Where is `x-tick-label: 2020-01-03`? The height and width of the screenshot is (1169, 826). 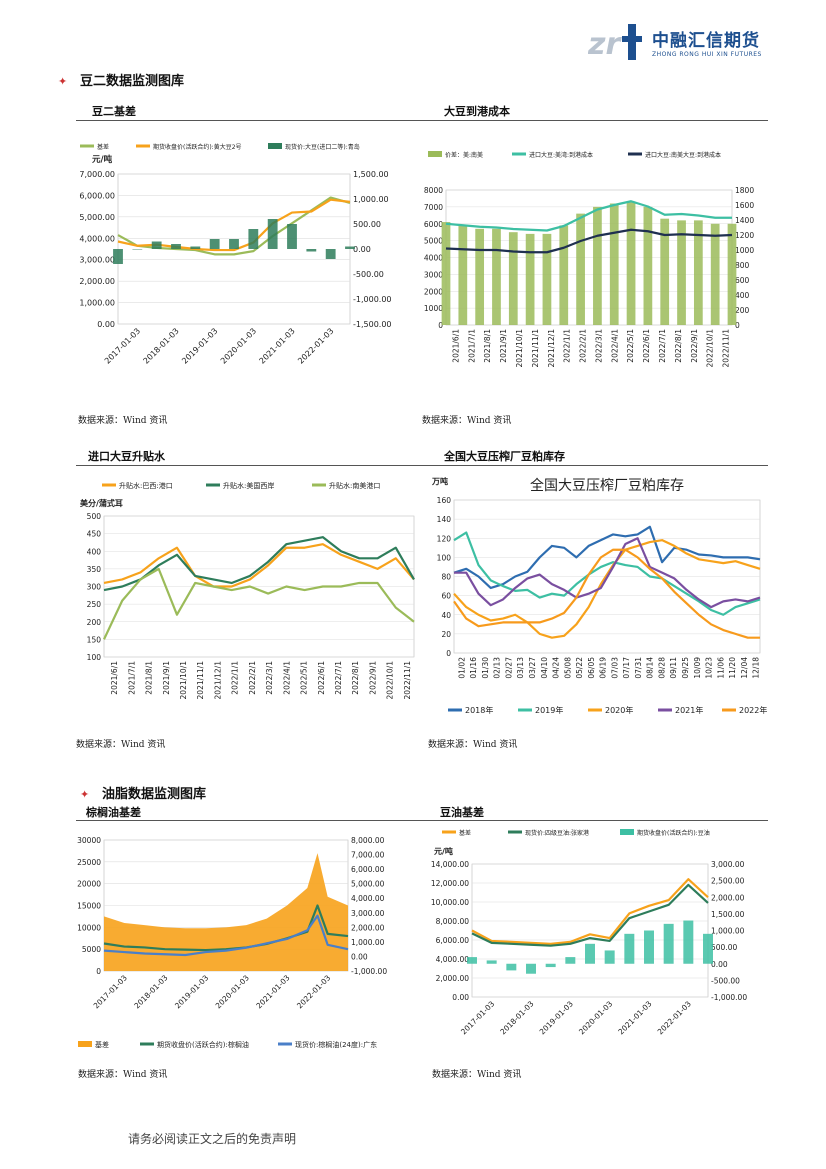 x-tick-label: 2020-01-03 is located at coordinates (595, 1017).